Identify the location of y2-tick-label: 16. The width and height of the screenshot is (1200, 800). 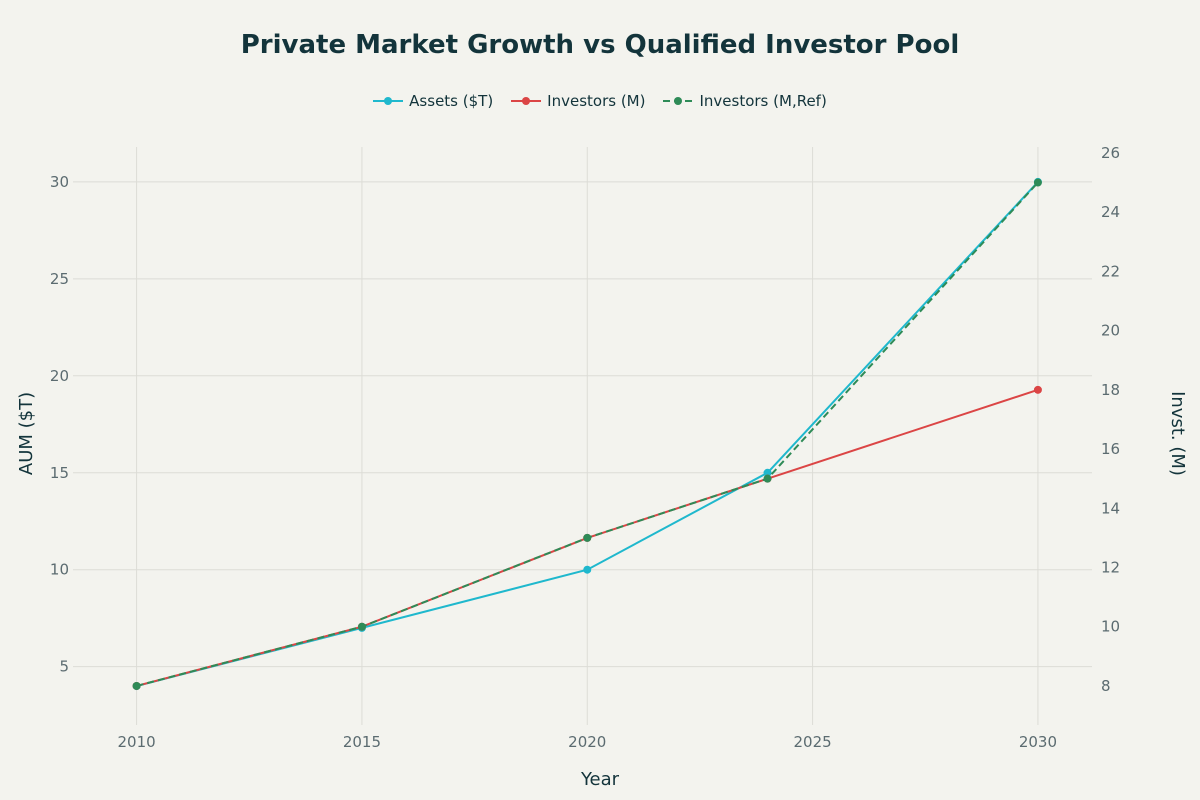
(1110, 449).